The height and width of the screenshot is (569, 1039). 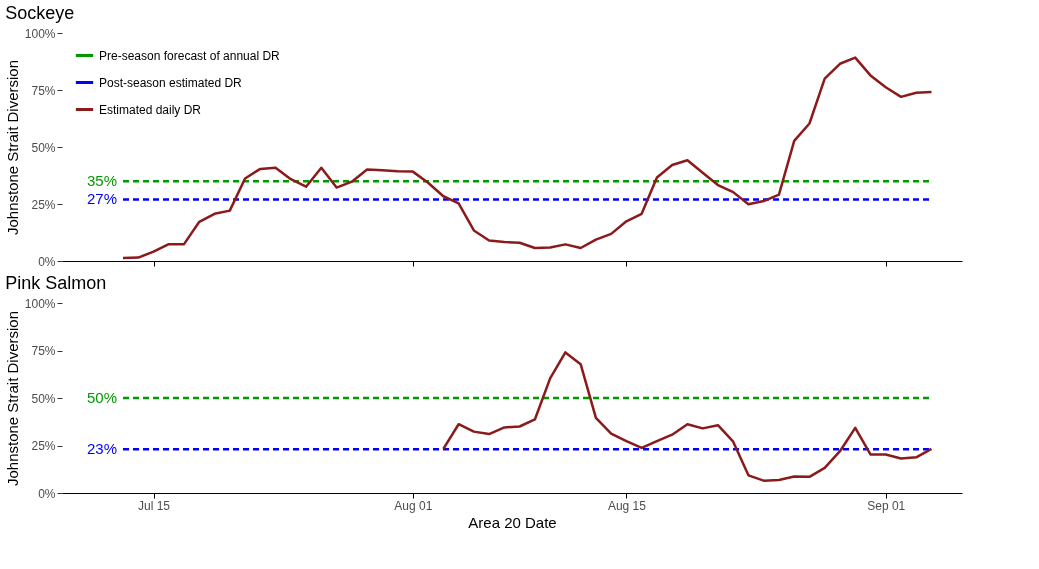 What do you see at coordinates (190, 55) in the screenshot?
I see `legend-label: Pre-season forecast of annual DR` at bounding box center [190, 55].